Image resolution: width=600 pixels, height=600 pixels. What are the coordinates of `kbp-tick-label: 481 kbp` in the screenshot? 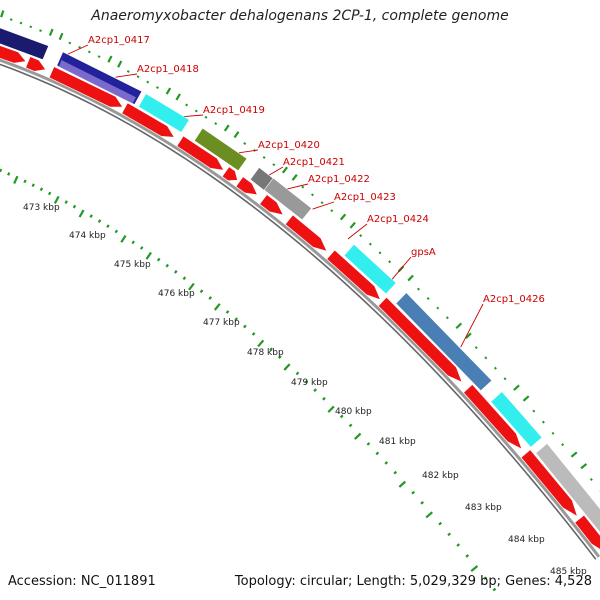 It's located at (397, 442).